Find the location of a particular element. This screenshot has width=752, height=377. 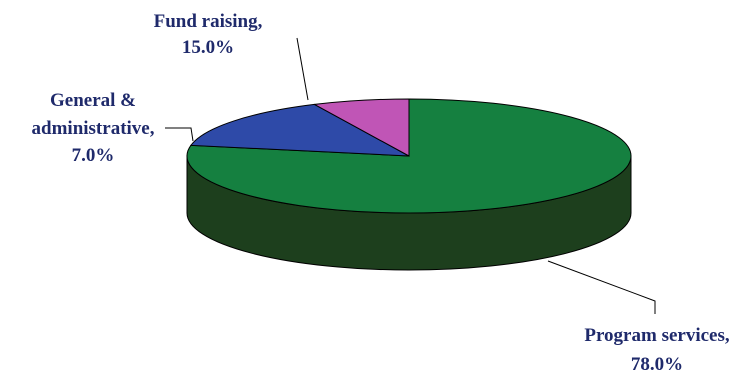

label-fund-raising-name: Fund raising, is located at coordinates (208, 21).